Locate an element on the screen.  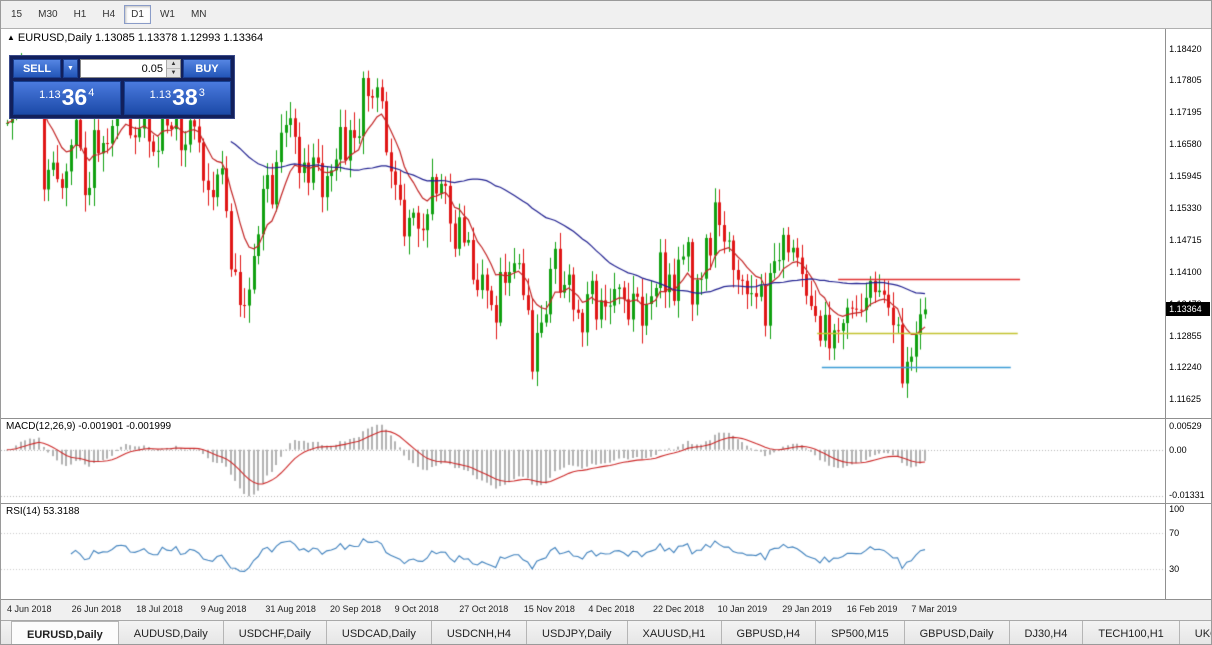
timeframe-button-w1: W1 is located at coordinates (167, 14).